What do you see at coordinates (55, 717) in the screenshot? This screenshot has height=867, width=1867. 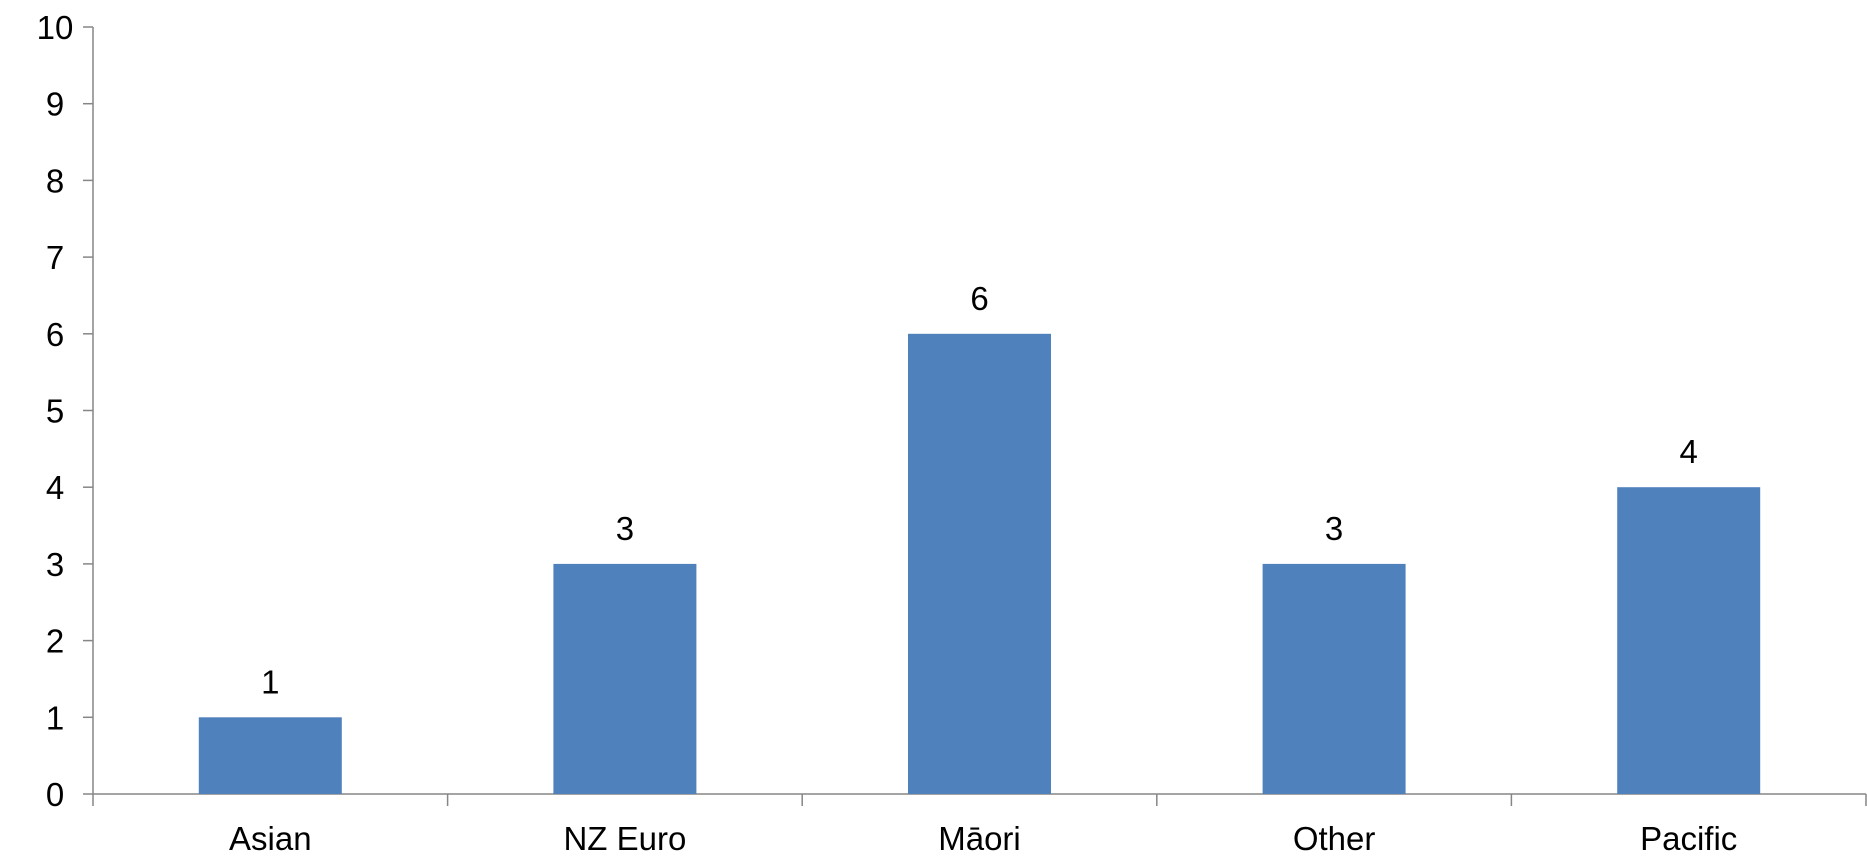 I see `y-tick-label: 1` at bounding box center [55, 717].